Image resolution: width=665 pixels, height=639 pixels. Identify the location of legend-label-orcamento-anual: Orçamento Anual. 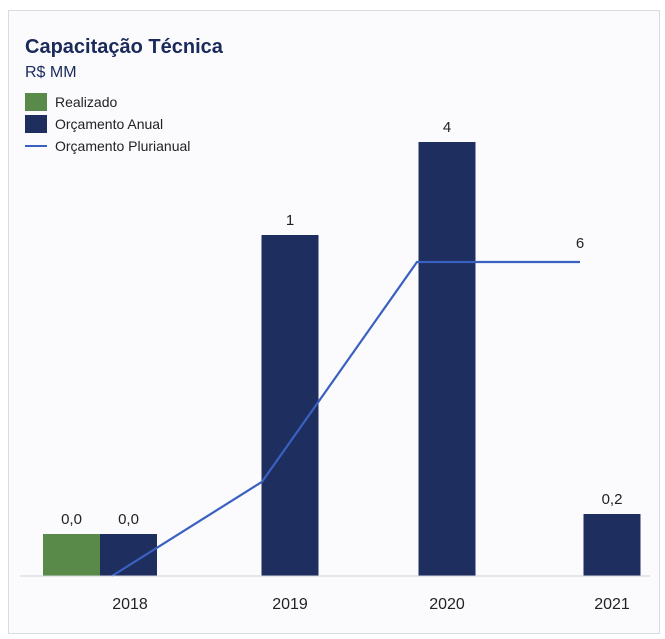
(109, 124).